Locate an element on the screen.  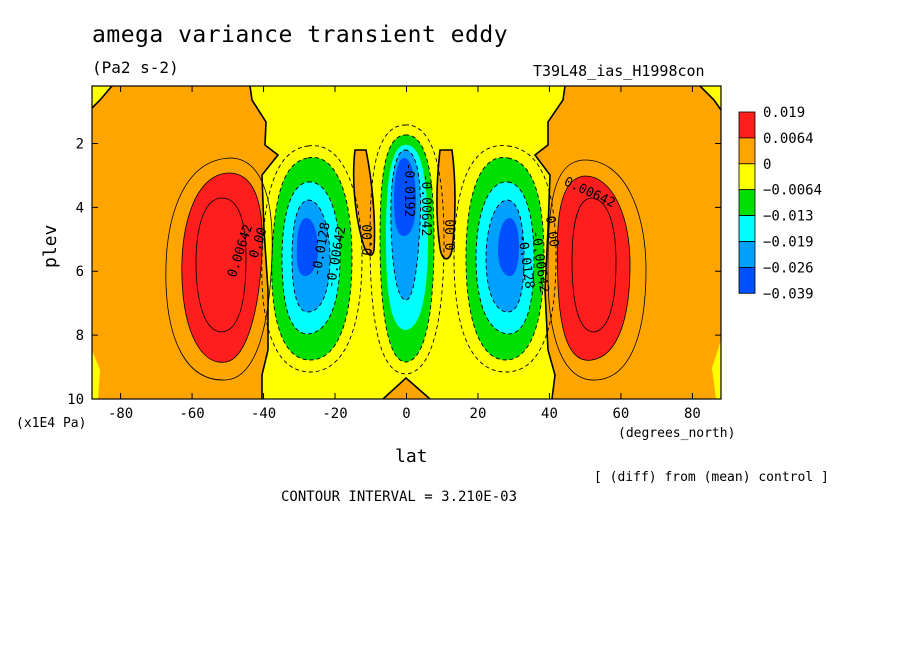
region-yellow-rightedge is located at coordinates (710, 98).